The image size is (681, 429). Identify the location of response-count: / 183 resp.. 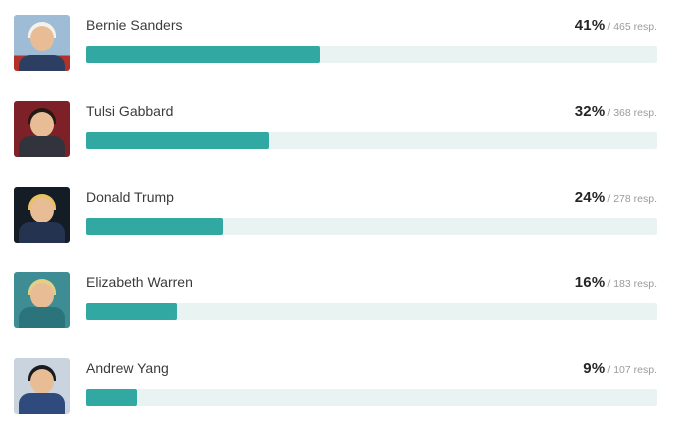
(632, 284).